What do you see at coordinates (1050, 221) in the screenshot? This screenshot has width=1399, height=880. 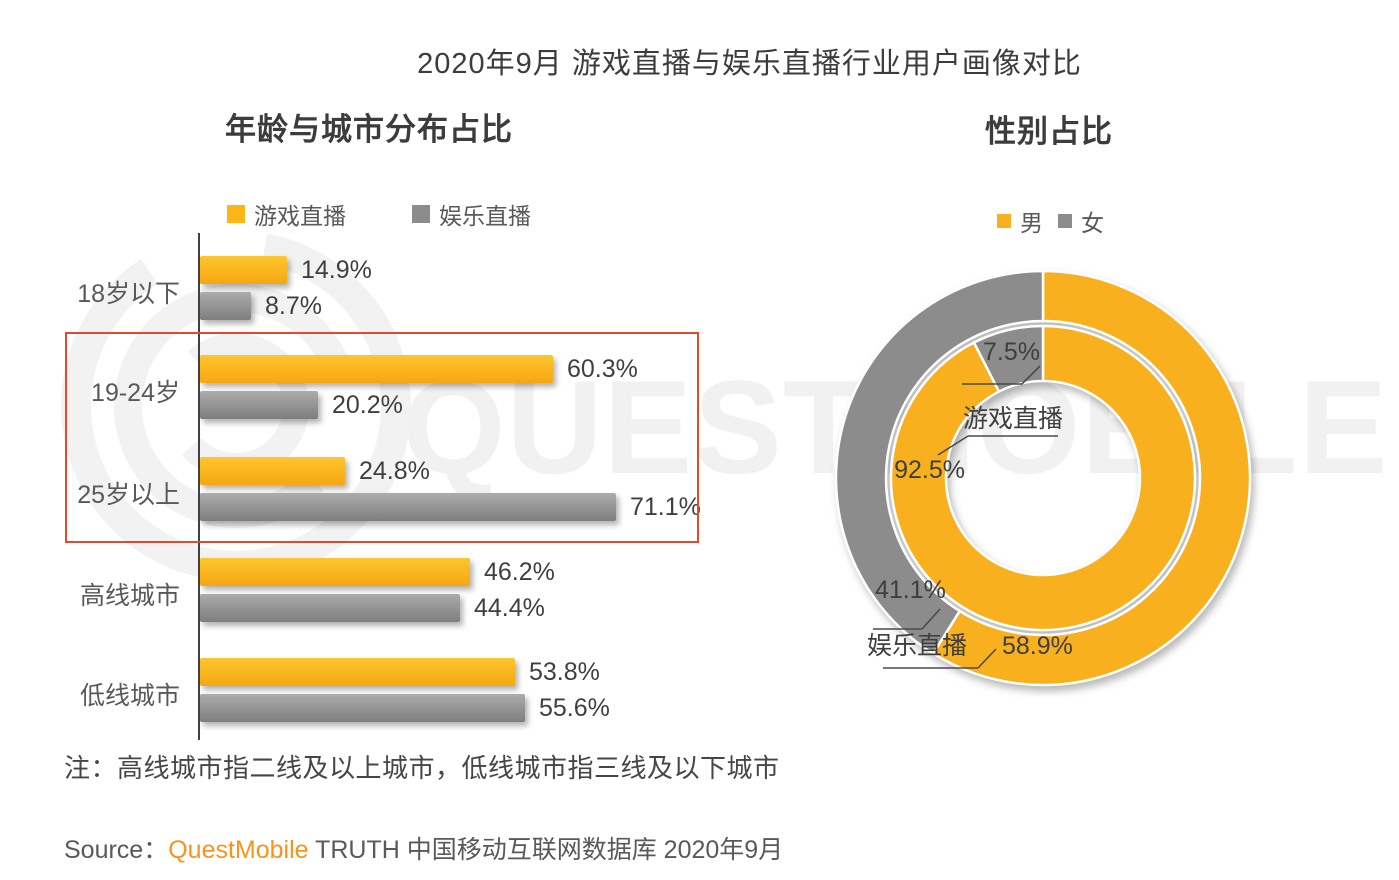 I see `donut-chart-legend: 男 女` at bounding box center [1050, 221].